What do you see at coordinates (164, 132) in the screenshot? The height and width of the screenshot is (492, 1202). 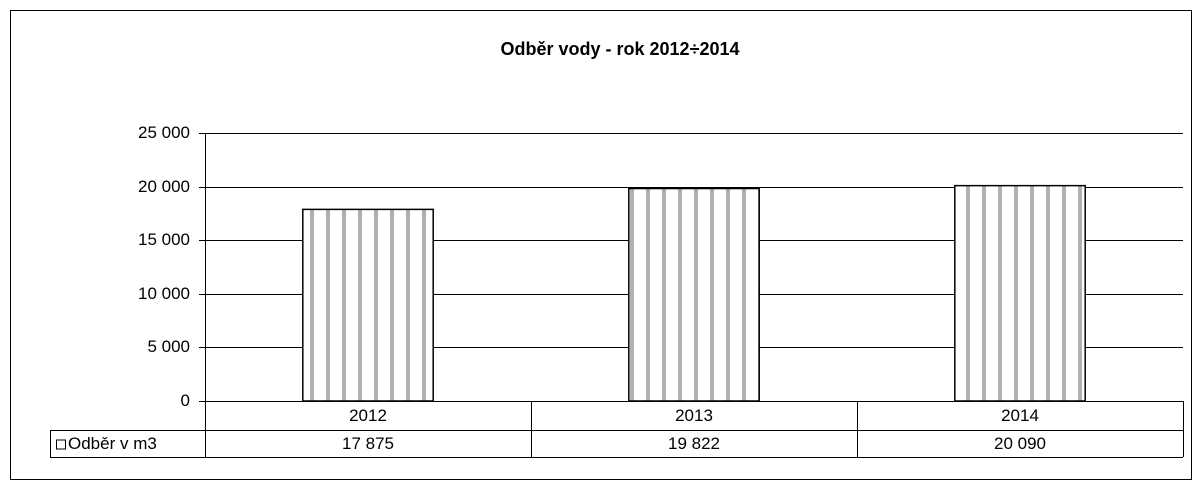 I see `y-tick-label: 25 000` at bounding box center [164, 132].